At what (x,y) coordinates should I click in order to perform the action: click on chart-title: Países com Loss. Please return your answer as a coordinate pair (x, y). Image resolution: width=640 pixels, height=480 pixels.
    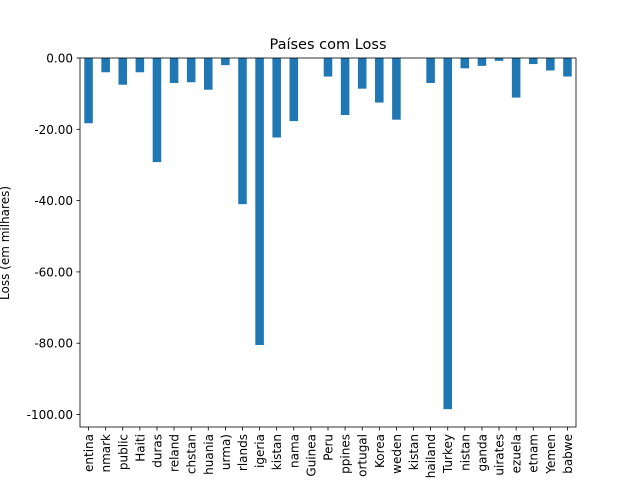
    Looking at the image, I should click on (327, 45).